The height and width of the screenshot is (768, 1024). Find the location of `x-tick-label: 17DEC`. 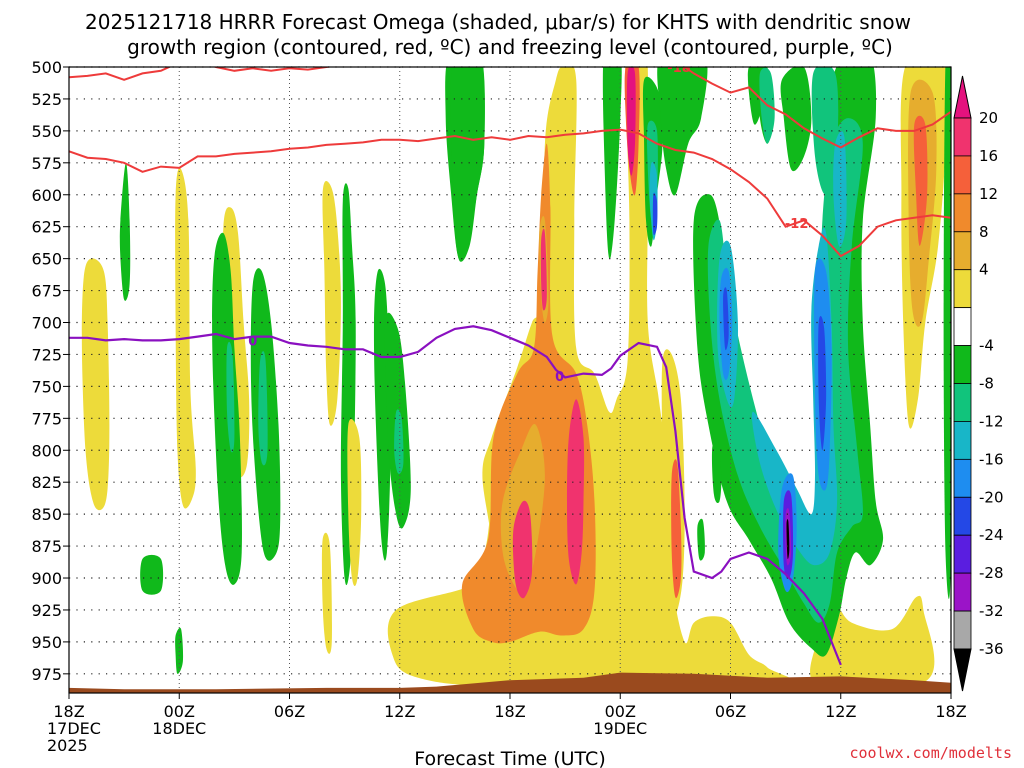

x-tick-label: 17DEC is located at coordinates (74, 728).